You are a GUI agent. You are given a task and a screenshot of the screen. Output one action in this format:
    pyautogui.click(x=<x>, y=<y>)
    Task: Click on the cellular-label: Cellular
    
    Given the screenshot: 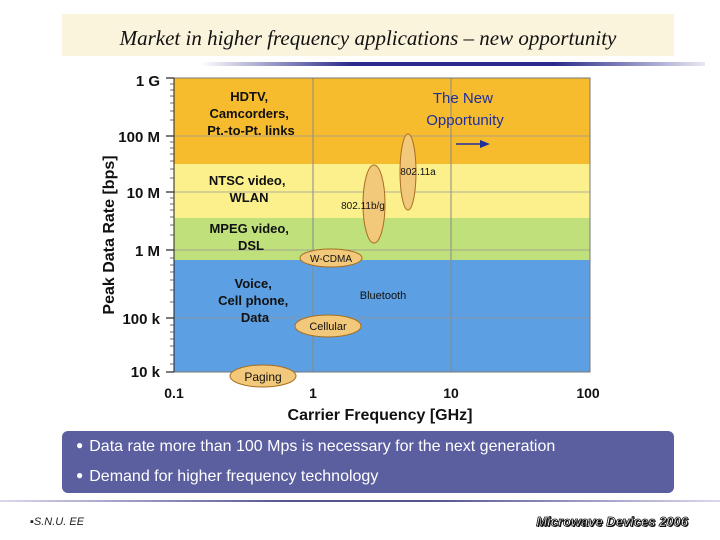 What is the action you would take?
    pyautogui.click(x=328, y=327)
    